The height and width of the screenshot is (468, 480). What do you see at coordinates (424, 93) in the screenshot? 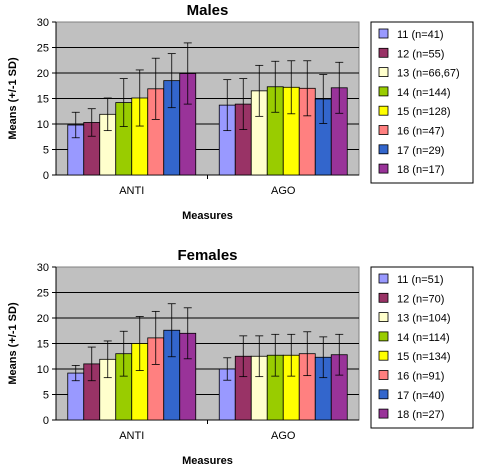
I see `legend-label: 14 (n=144)` at bounding box center [424, 93].